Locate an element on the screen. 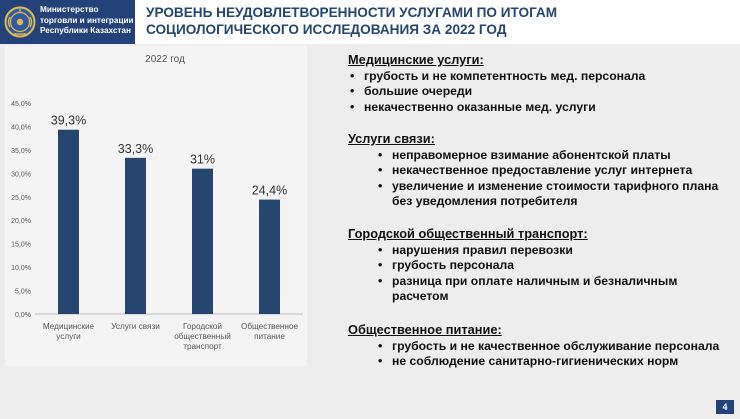 Image resolution: width=740 pixels, height=419 pixels. y-tick-label: 10,0% is located at coordinates (21, 268).